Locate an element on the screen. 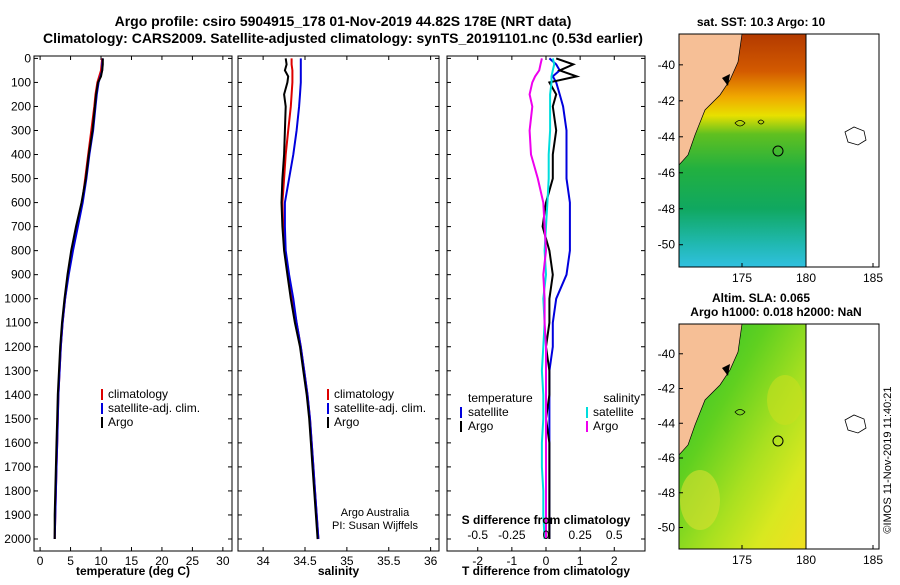 The height and width of the screenshot is (585, 900). depth-tick-label: 1800 is located at coordinates (17, 491).